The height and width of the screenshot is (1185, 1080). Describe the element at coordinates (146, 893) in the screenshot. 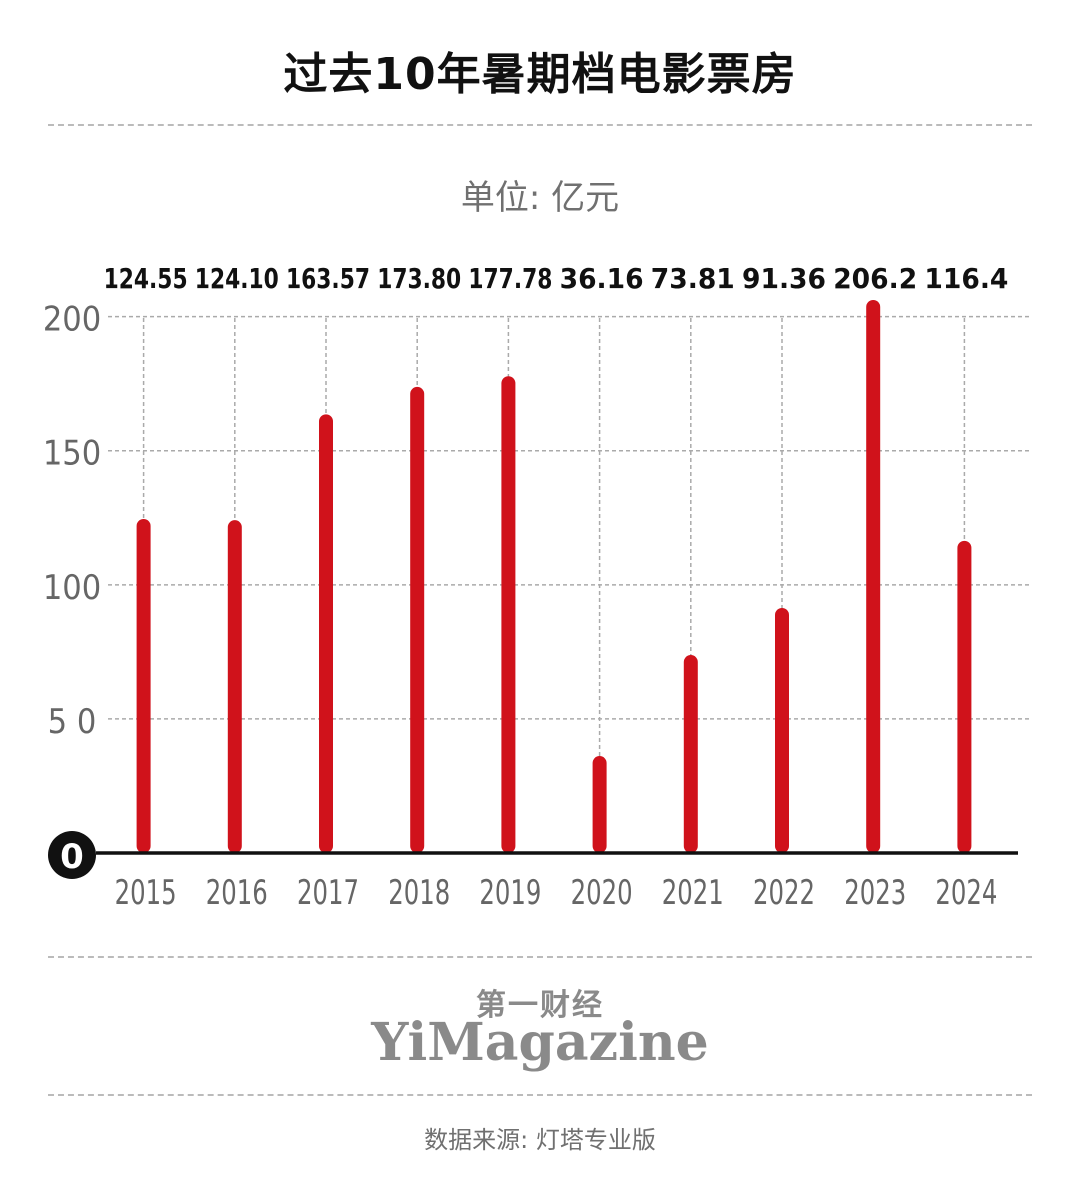

I see `x-tick-label: 2015` at that location.